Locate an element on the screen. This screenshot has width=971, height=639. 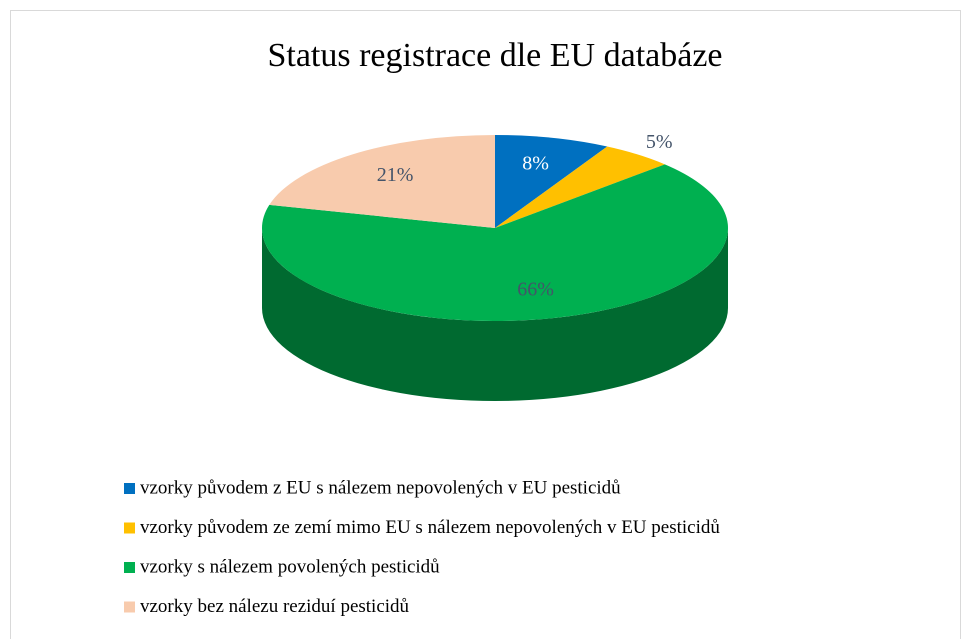
data-label: 66% is located at coordinates (535, 290).